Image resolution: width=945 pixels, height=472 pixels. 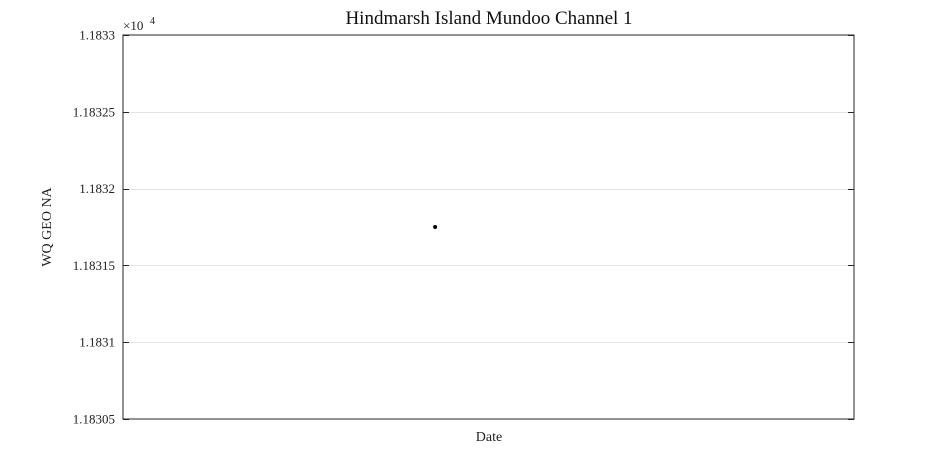 What do you see at coordinates (94, 419) in the screenshot?
I see `y-tick-label: 1.18305` at bounding box center [94, 419].